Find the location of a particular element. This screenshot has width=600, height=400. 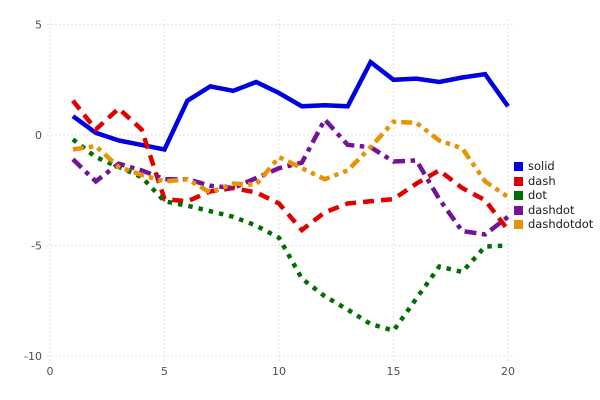

legend-item-dashdotdot: dashdotdot is located at coordinates (554, 224).